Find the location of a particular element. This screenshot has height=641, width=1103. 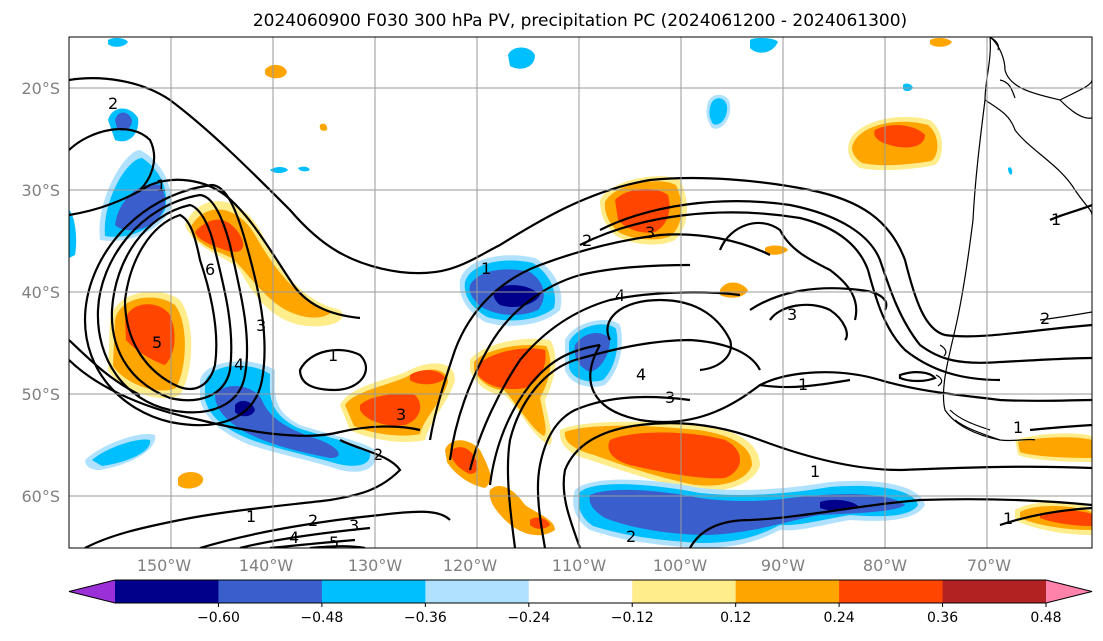

colorbar-tick-label: −0.36 is located at coordinates (425, 618).